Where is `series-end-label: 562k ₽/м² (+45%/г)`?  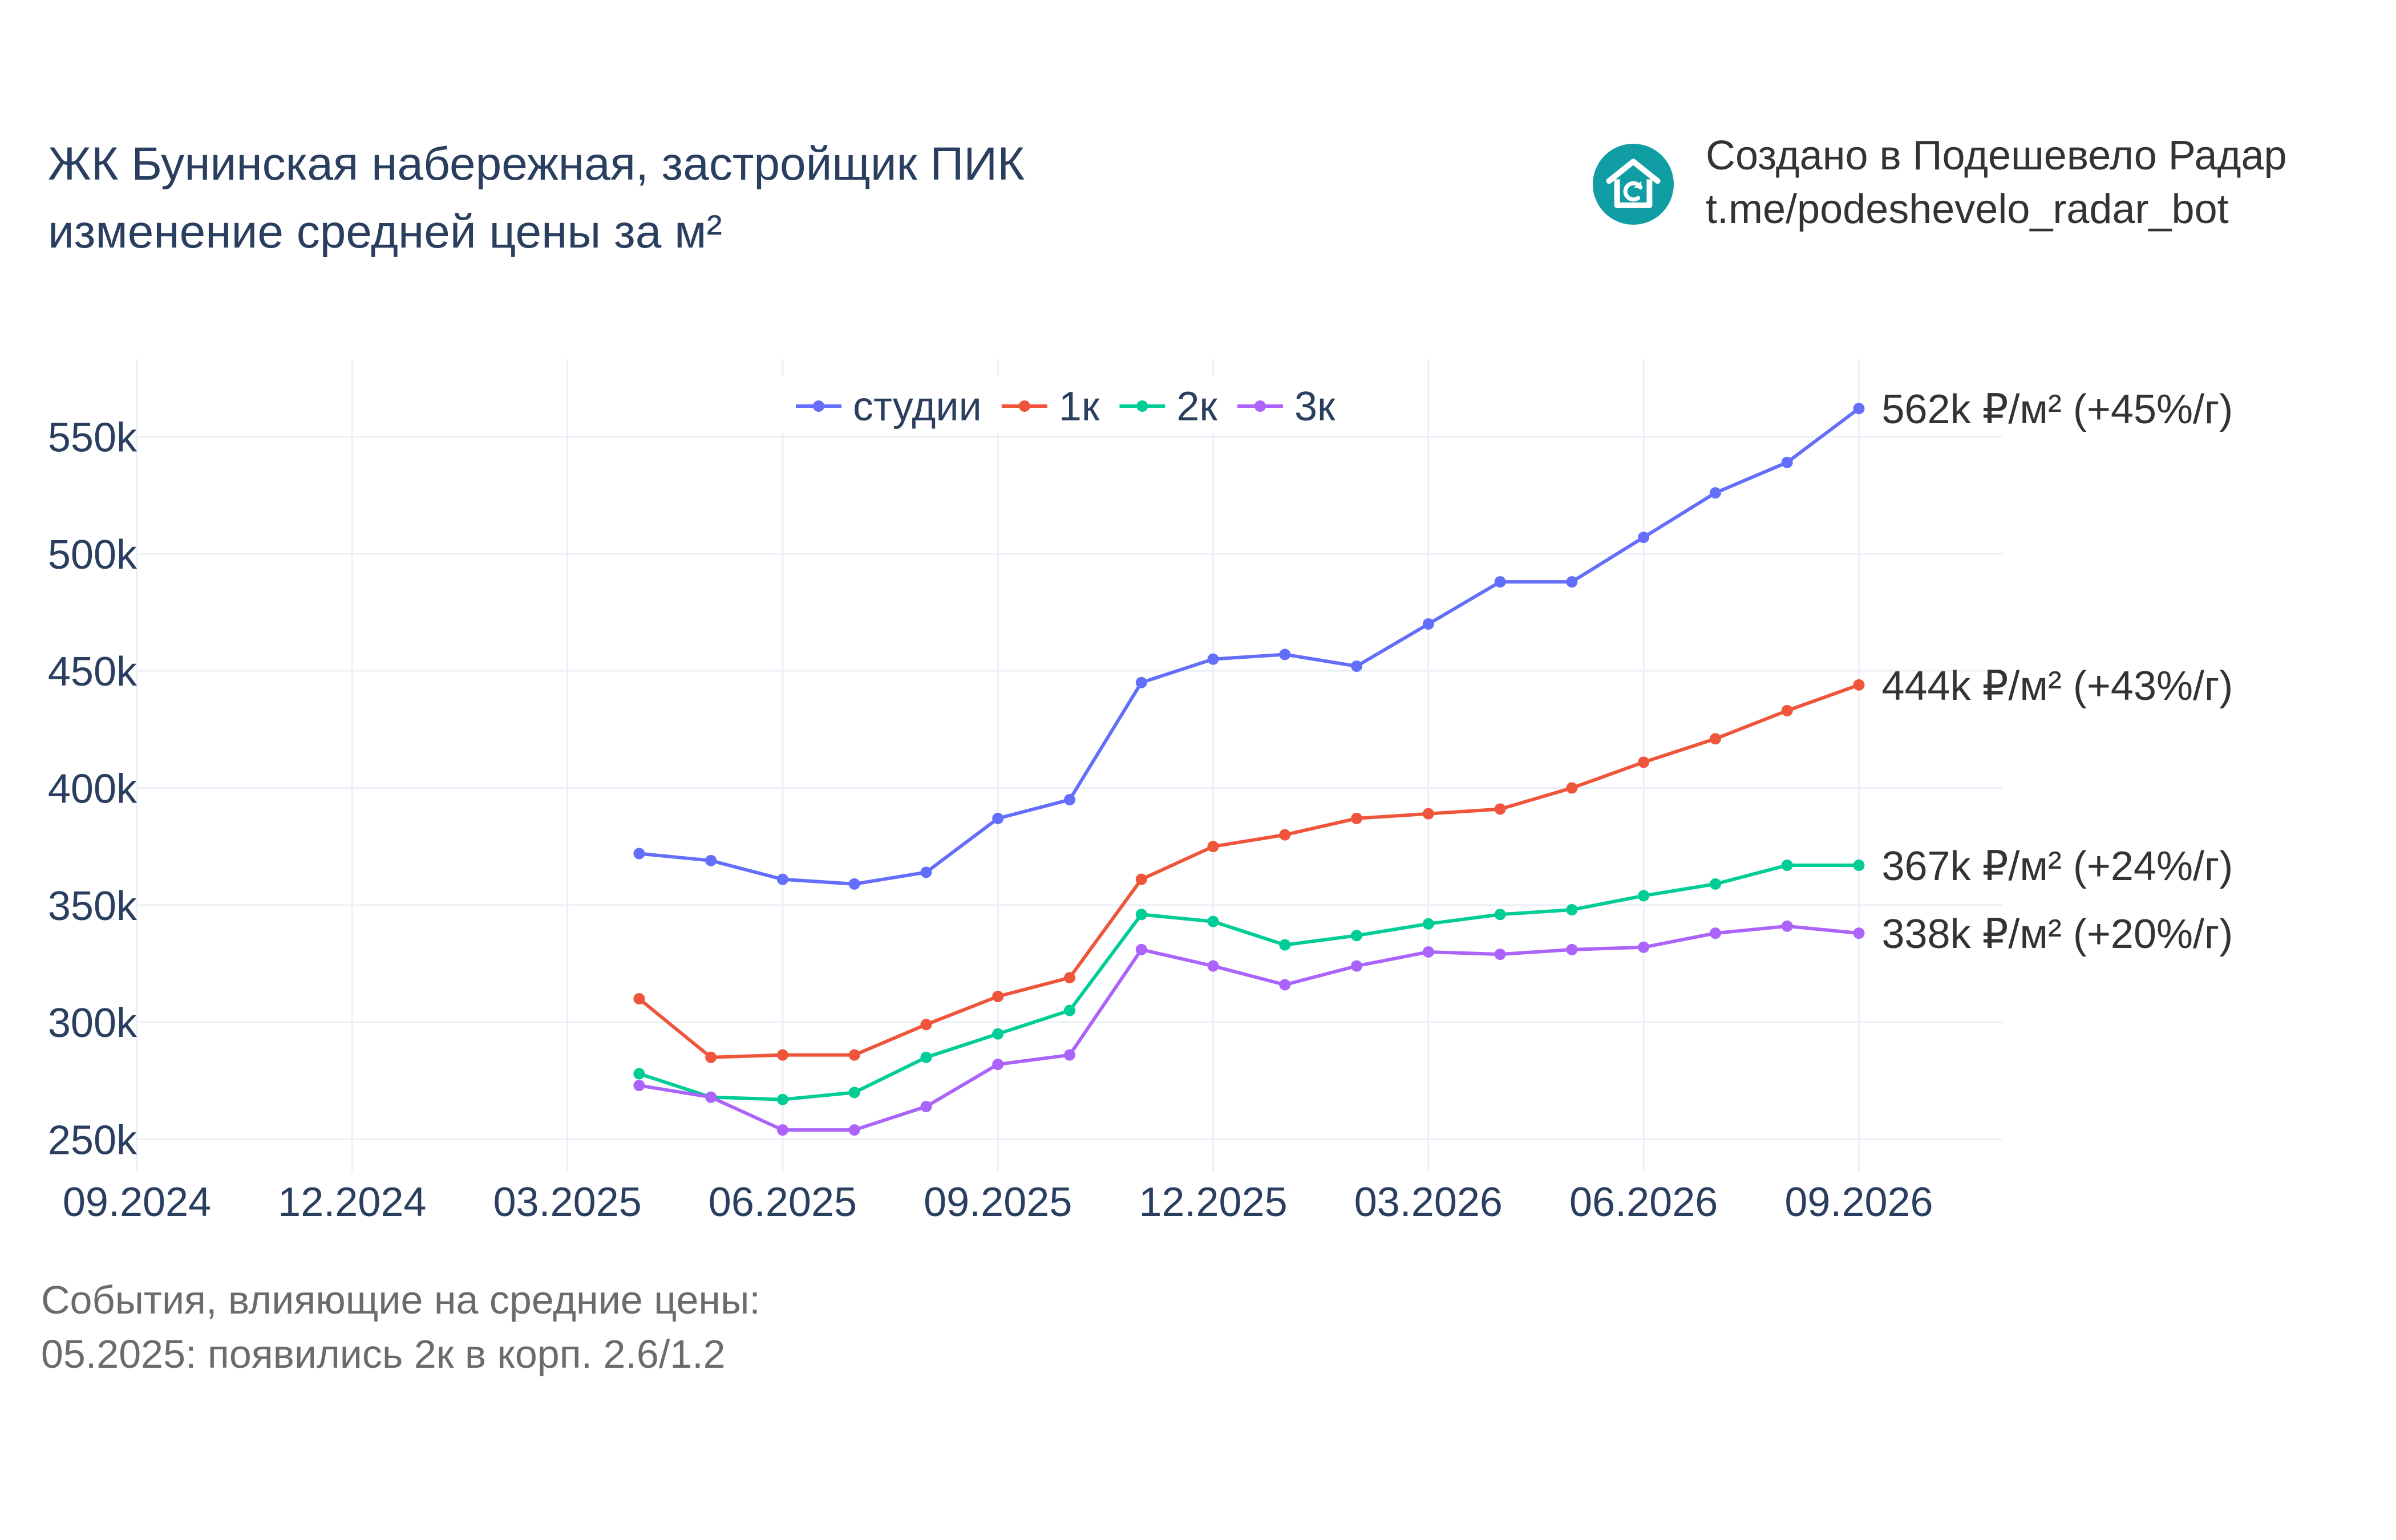 series-end-label: 562k ₽/м² (+45%/г) is located at coordinates (2057, 410).